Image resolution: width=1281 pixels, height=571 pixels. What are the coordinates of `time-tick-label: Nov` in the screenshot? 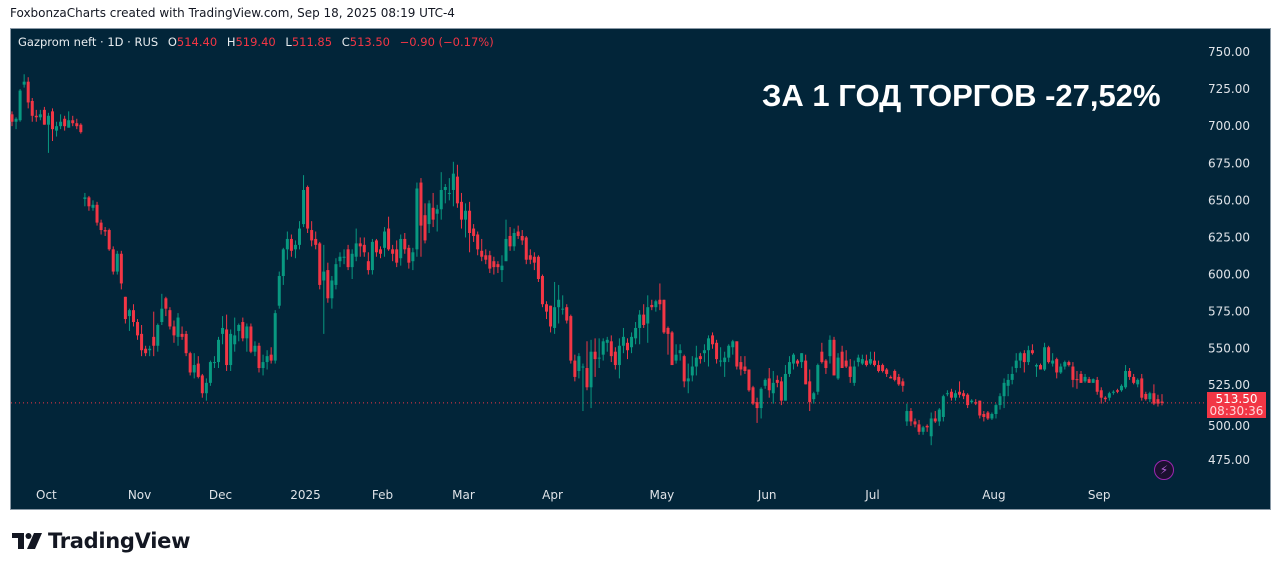 It's located at (139, 495).